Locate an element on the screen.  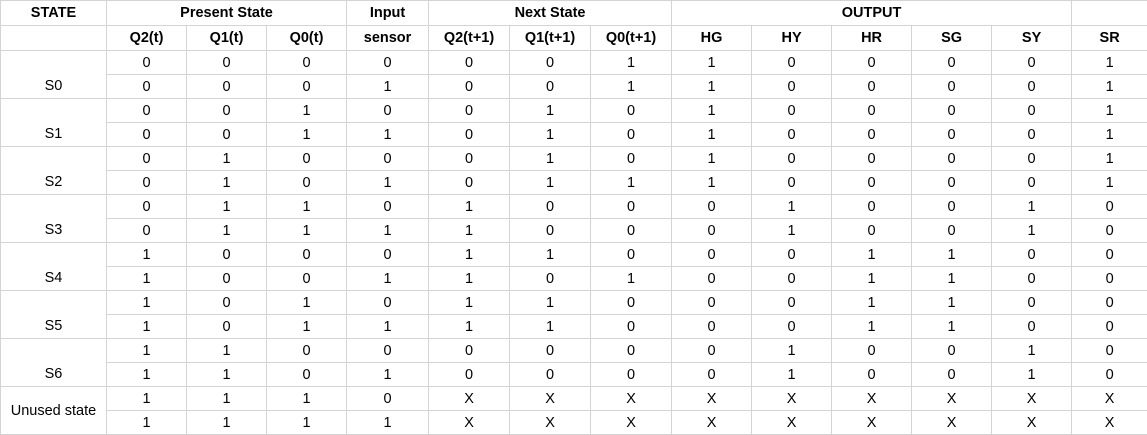
header-q2t: Q2(t) is located at coordinates (146, 38).